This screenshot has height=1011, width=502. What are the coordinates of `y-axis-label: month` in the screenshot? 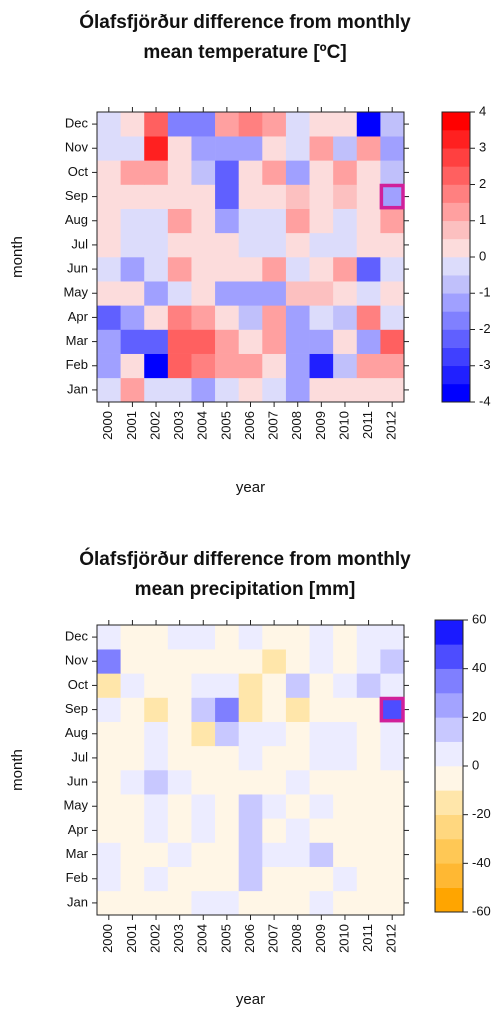 It's located at (17, 770).